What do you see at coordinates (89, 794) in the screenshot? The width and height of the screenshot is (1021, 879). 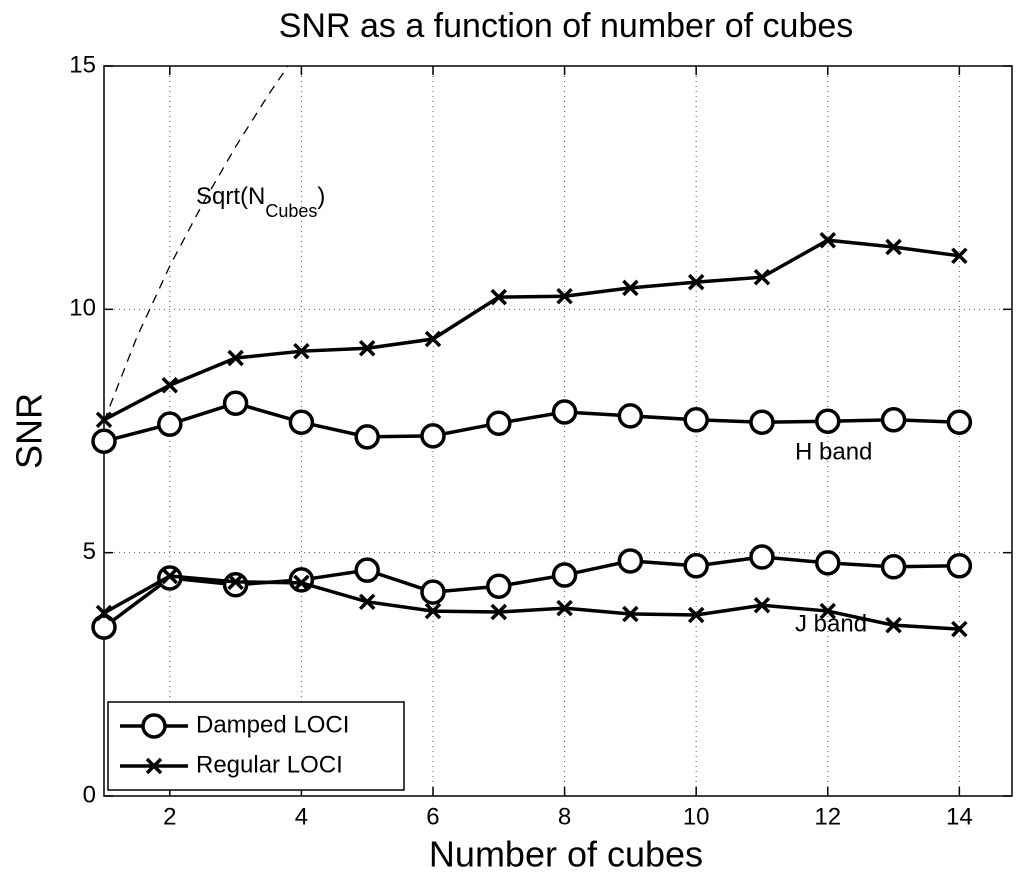 I see `y-tick-label: 0` at bounding box center [89, 794].